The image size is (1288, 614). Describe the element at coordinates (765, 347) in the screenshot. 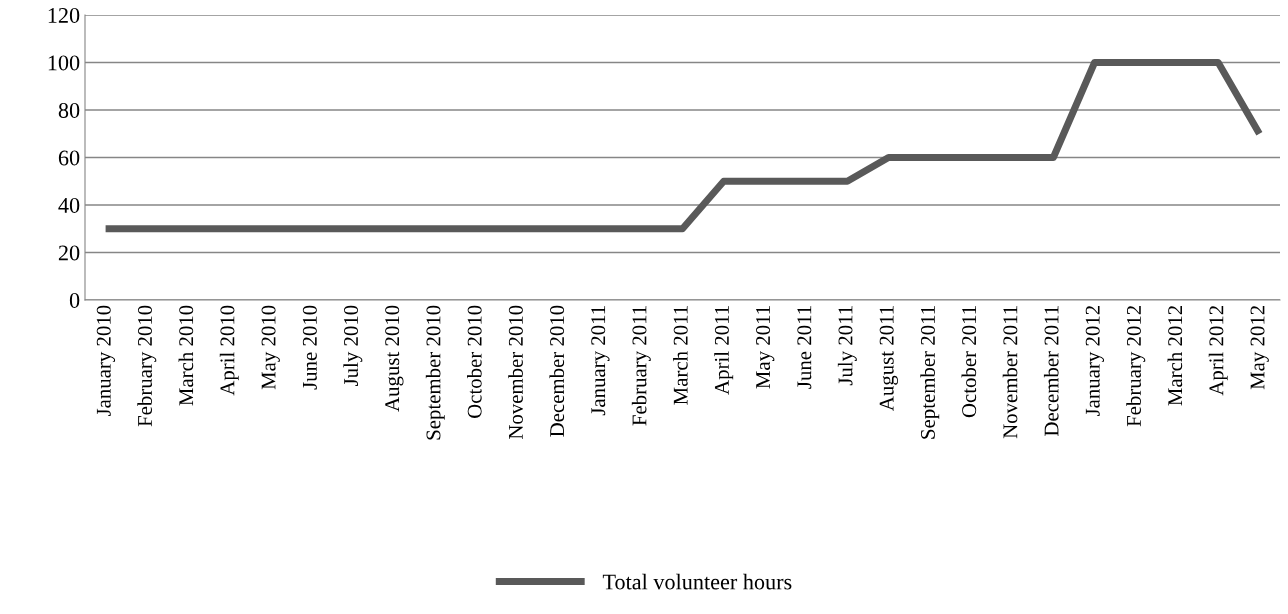

I see `x-tick-label: May 2011` at that location.